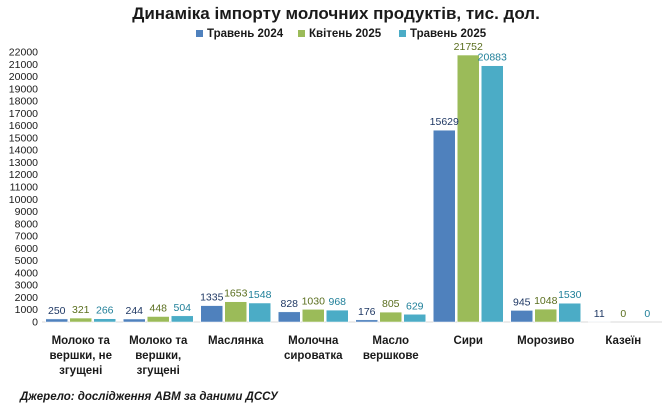 This screenshot has width=672, height=406. Describe the element at coordinates (23, 114) in the screenshot. I see `y-tick-label: 17000` at that location.